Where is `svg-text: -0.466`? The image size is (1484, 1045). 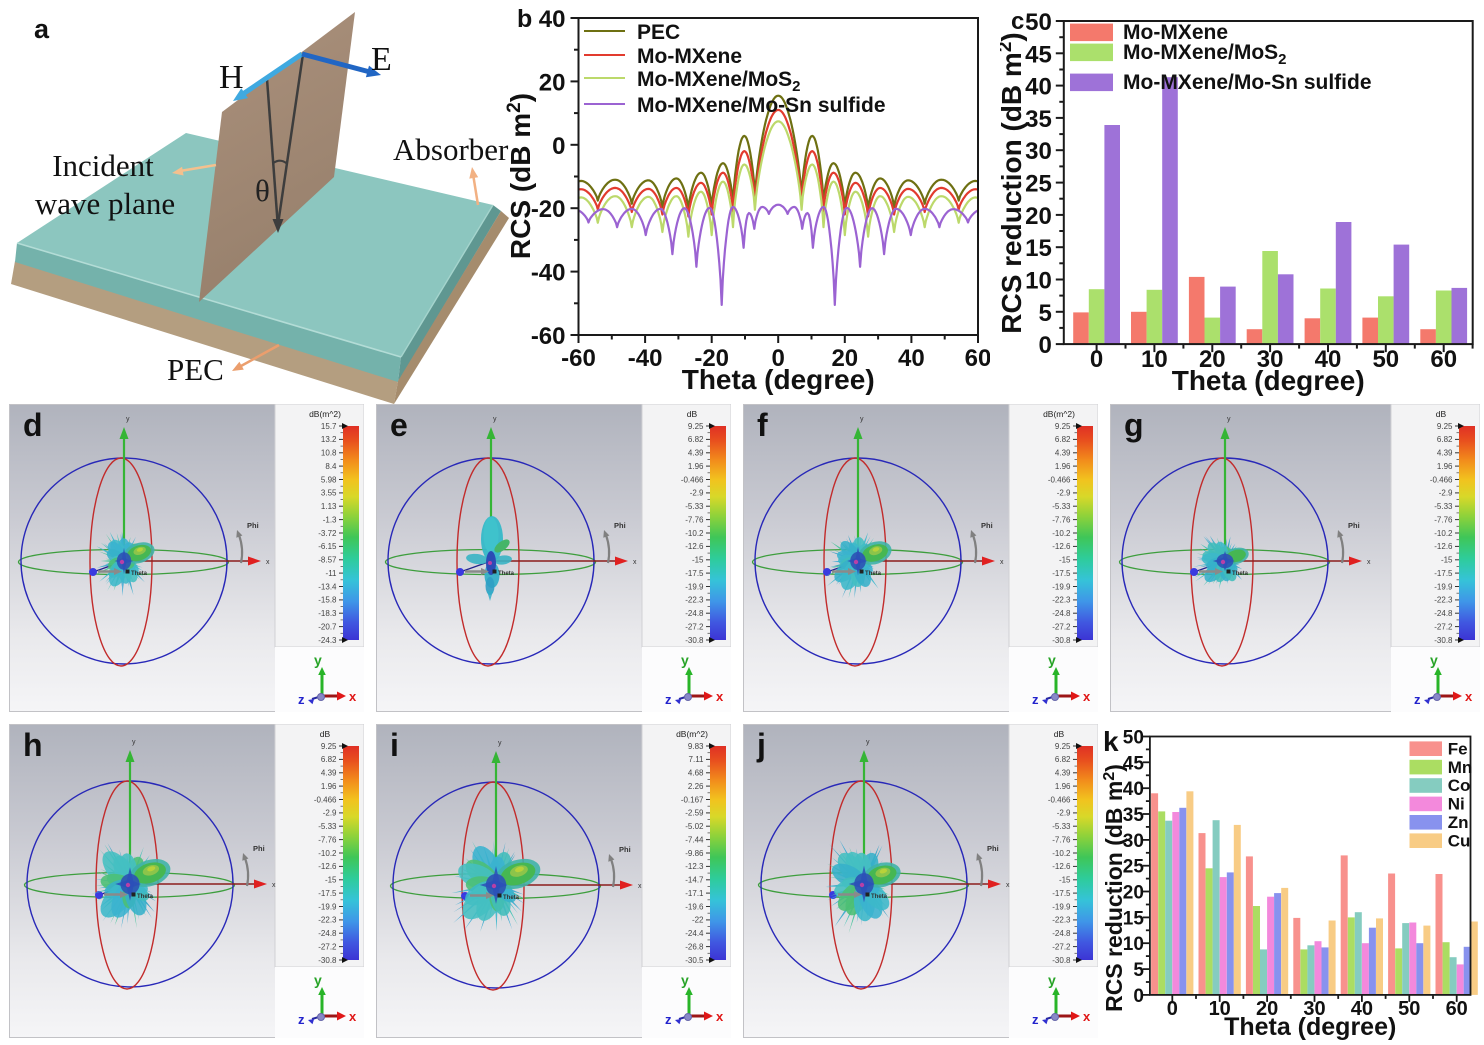
svg-text: -0.466 is located at coordinates (1059, 799).